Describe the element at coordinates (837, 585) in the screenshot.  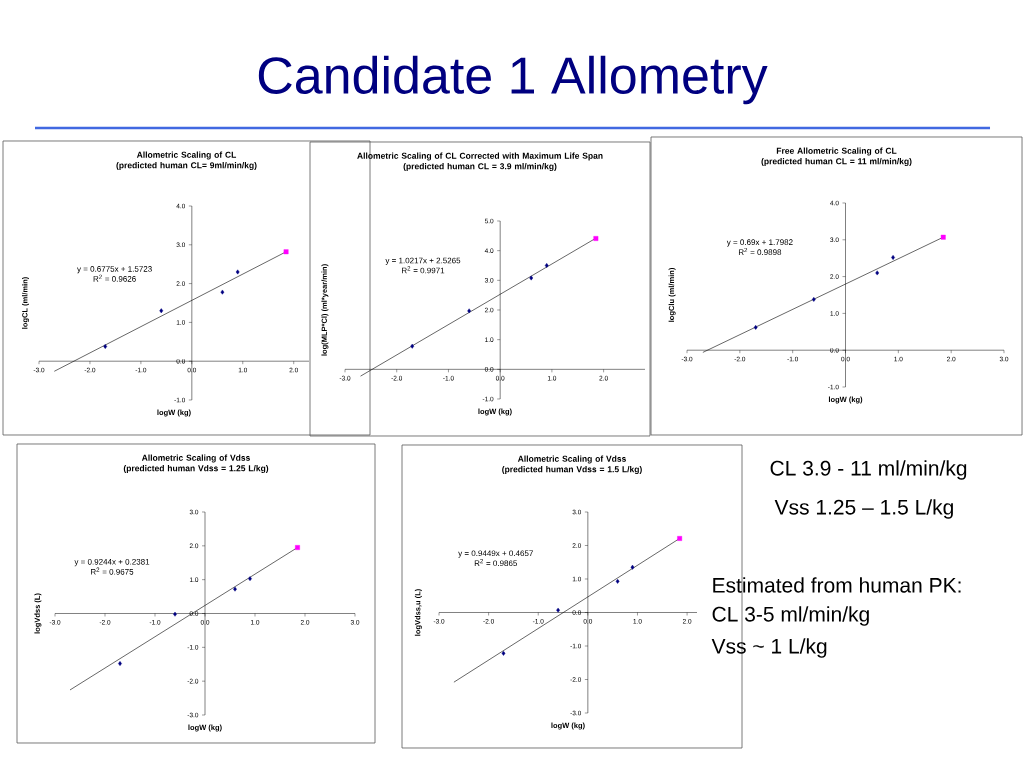
I see `text: Estimated from human PK:` at that location.